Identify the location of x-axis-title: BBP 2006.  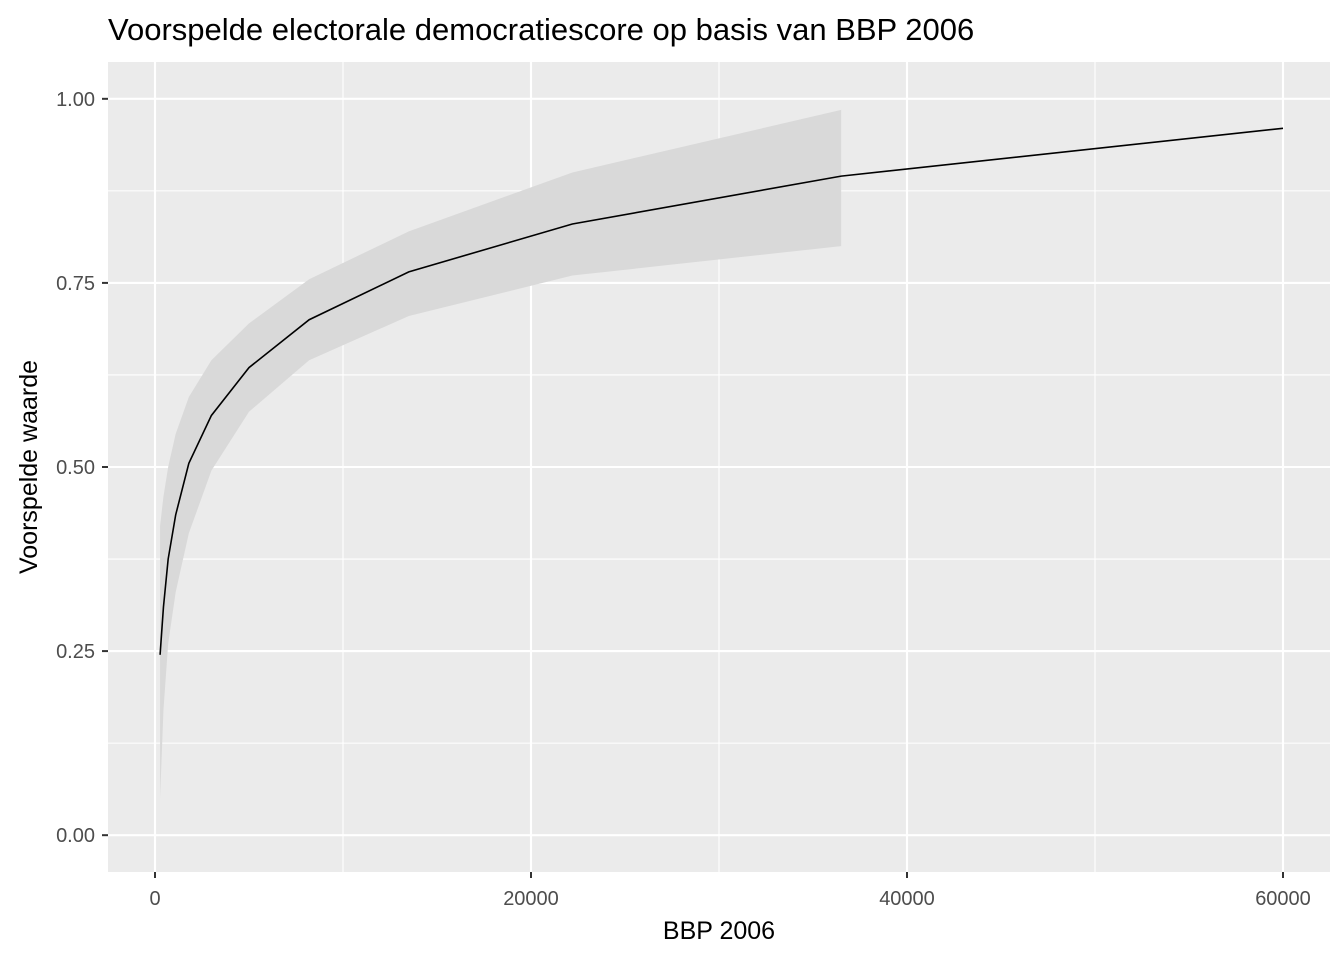
(719, 931).